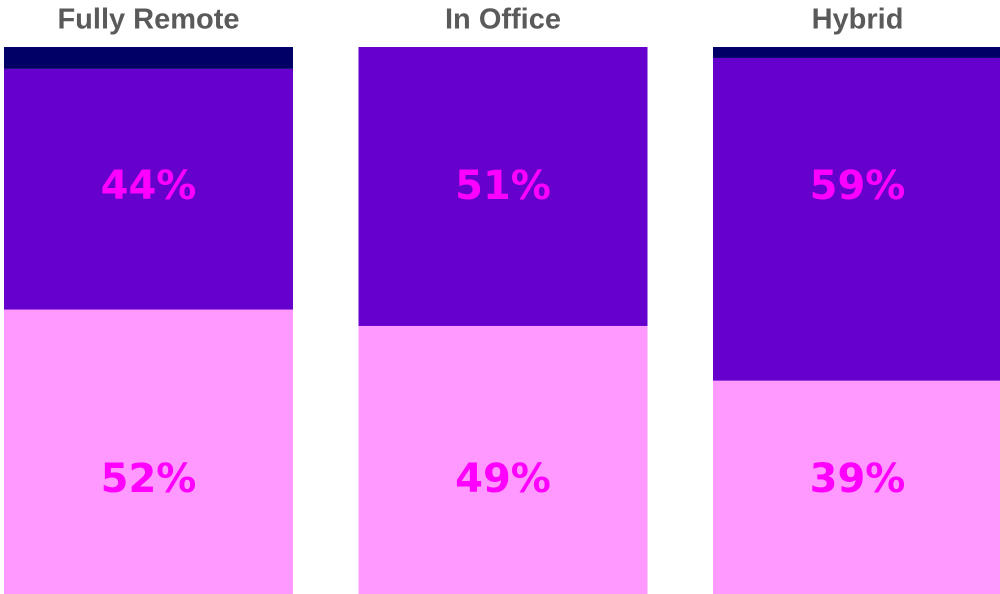  I want to click on category-title: Fully Remote, so click(148, 20).